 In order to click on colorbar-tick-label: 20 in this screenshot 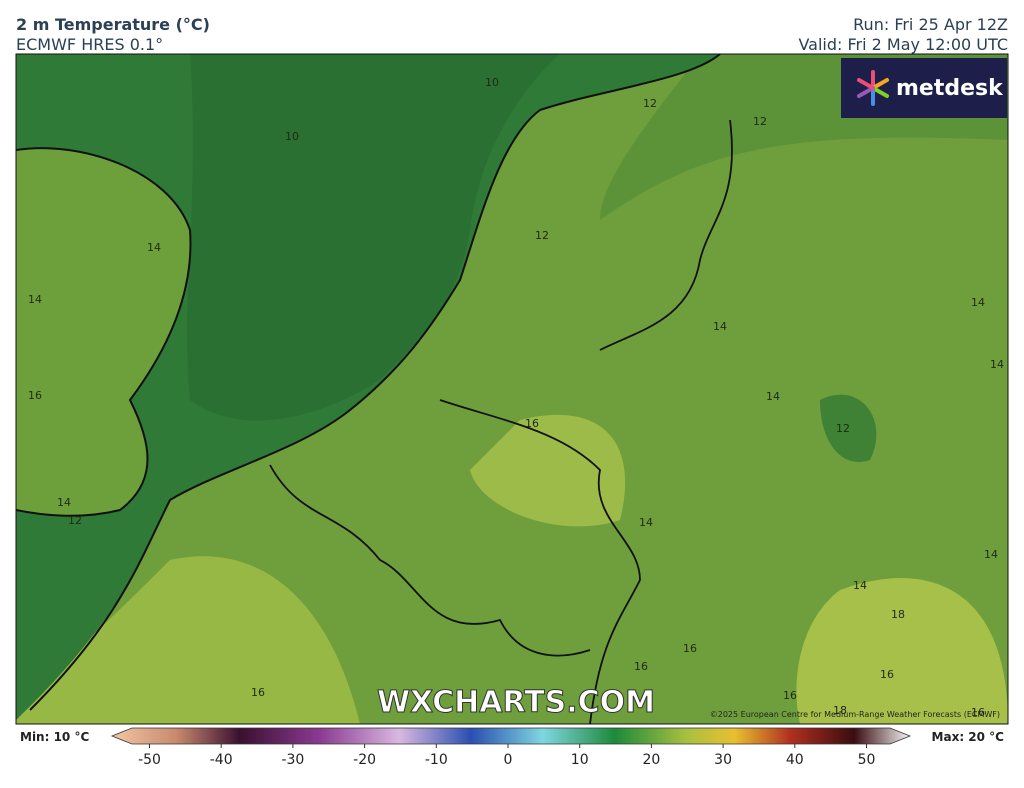, I will do `click(651, 760)`.